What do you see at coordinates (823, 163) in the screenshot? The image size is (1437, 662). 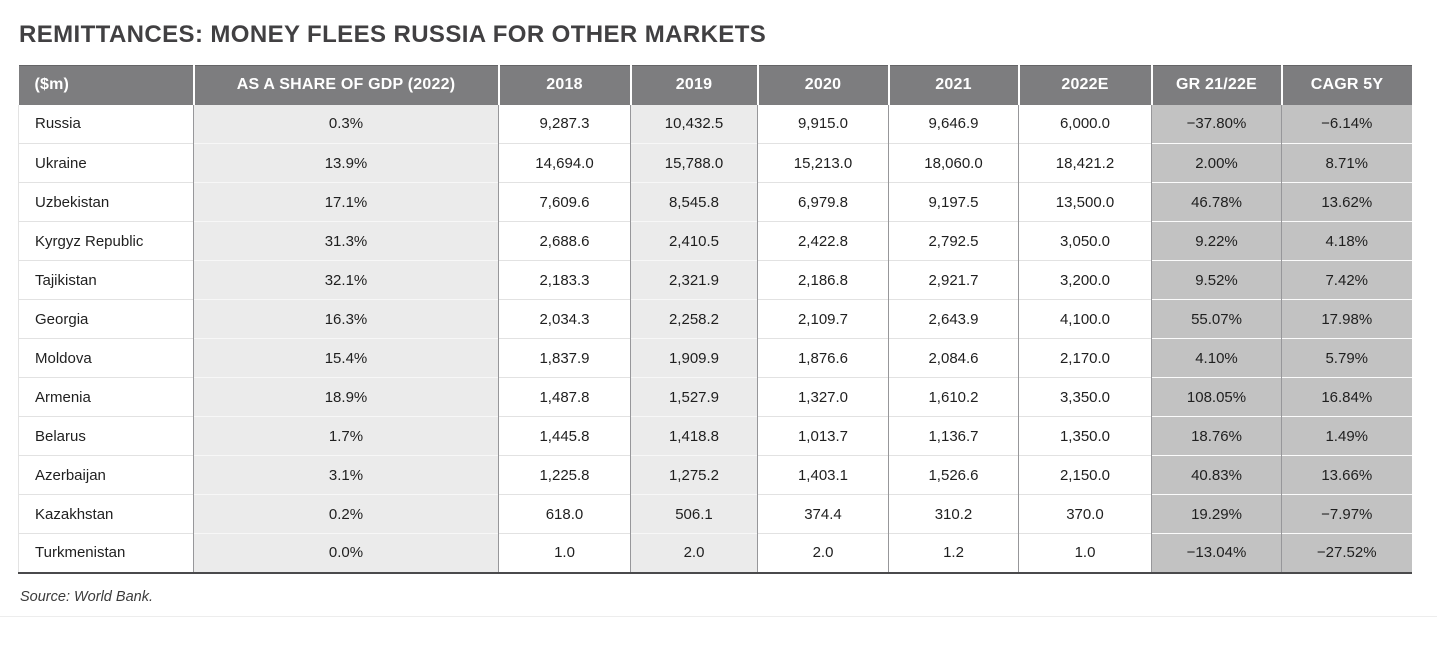 I see `value-2020-cell: 15,213.0` at bounding box center [823, 163].